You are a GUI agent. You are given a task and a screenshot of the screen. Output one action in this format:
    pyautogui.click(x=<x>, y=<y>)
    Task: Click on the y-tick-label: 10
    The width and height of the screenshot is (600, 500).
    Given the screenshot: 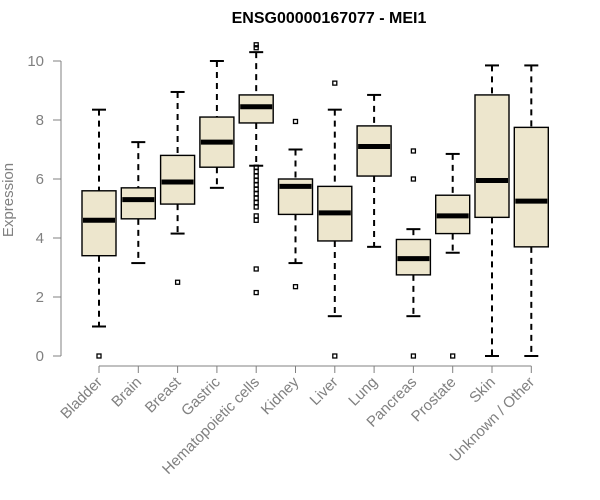 What is the action you would take?
    pyautogui.click(x=35, y=61)
    